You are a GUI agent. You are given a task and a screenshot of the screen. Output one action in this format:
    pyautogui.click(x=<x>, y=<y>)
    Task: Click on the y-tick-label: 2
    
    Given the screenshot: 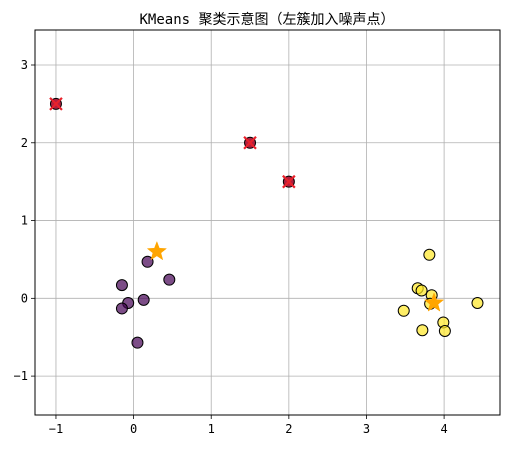 What is the action you would take?
    pyautogui.click(x=24, y=143)
    